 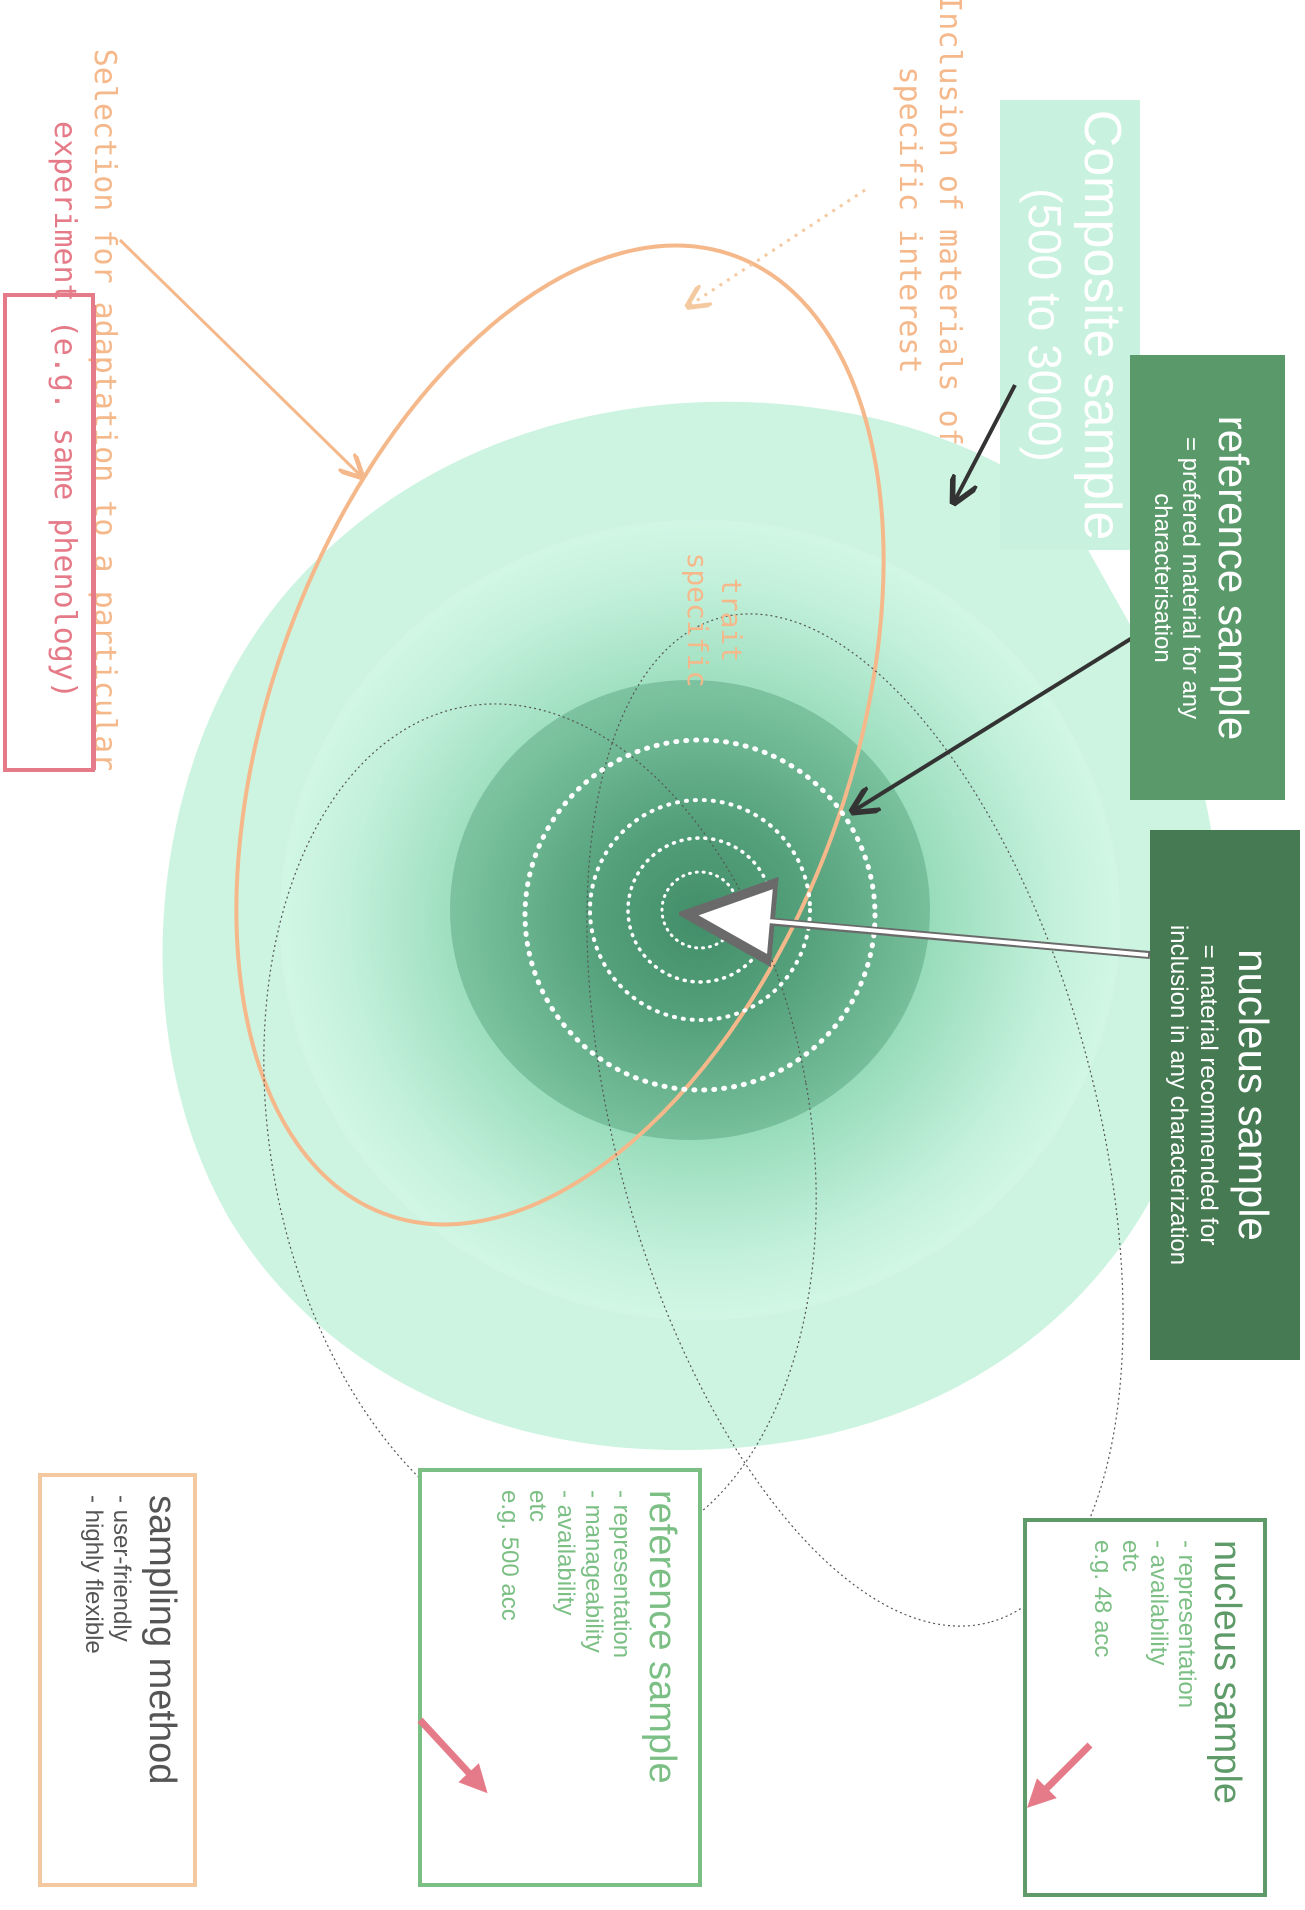 What do you see at coordinates (1162, 577) in the screenshot?
I see `reference-callout-line2: characterisation` at bounding box center [1162, 577].